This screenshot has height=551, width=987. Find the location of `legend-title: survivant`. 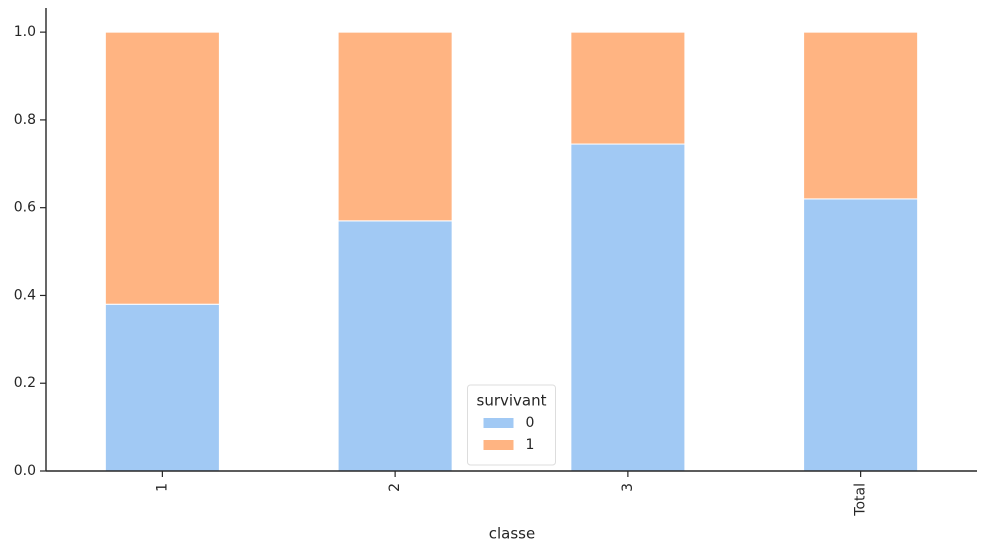

legend-title: survivant is located at coordinates (512, 401).